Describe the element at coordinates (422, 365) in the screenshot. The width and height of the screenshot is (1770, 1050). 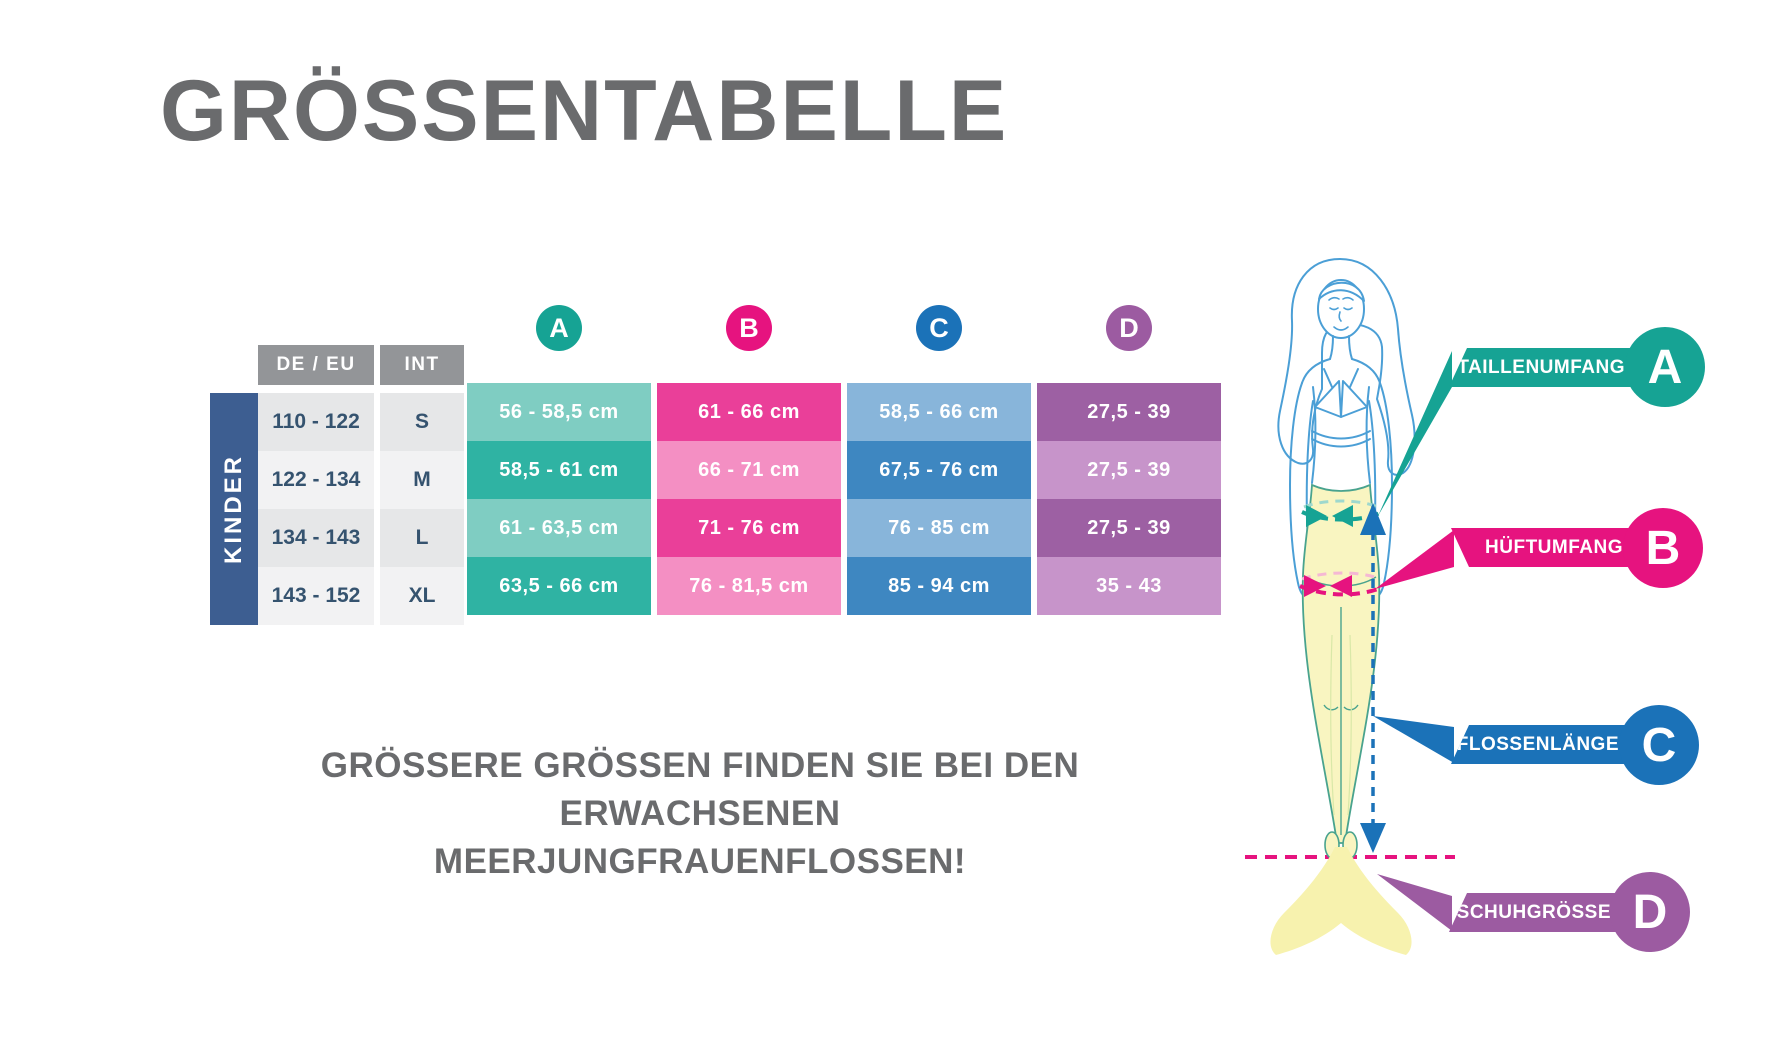
I see `header-int: INT` at that location.